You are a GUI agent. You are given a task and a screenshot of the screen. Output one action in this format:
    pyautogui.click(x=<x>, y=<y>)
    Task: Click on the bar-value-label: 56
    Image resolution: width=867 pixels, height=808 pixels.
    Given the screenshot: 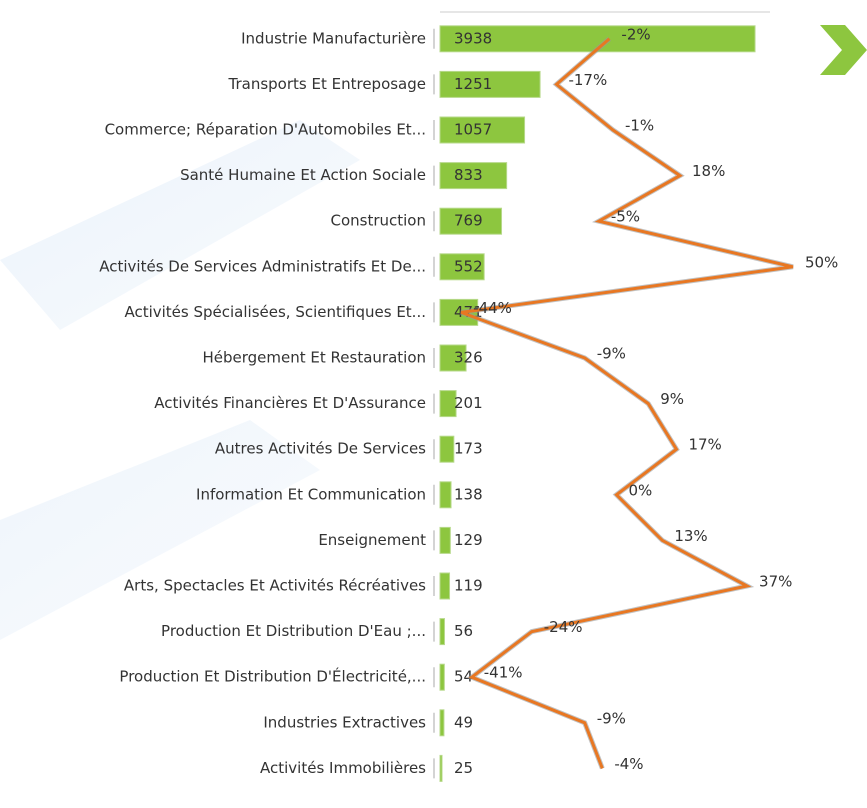 What is the action you would take?
    pyautogui.click(x=463, y=631)
    